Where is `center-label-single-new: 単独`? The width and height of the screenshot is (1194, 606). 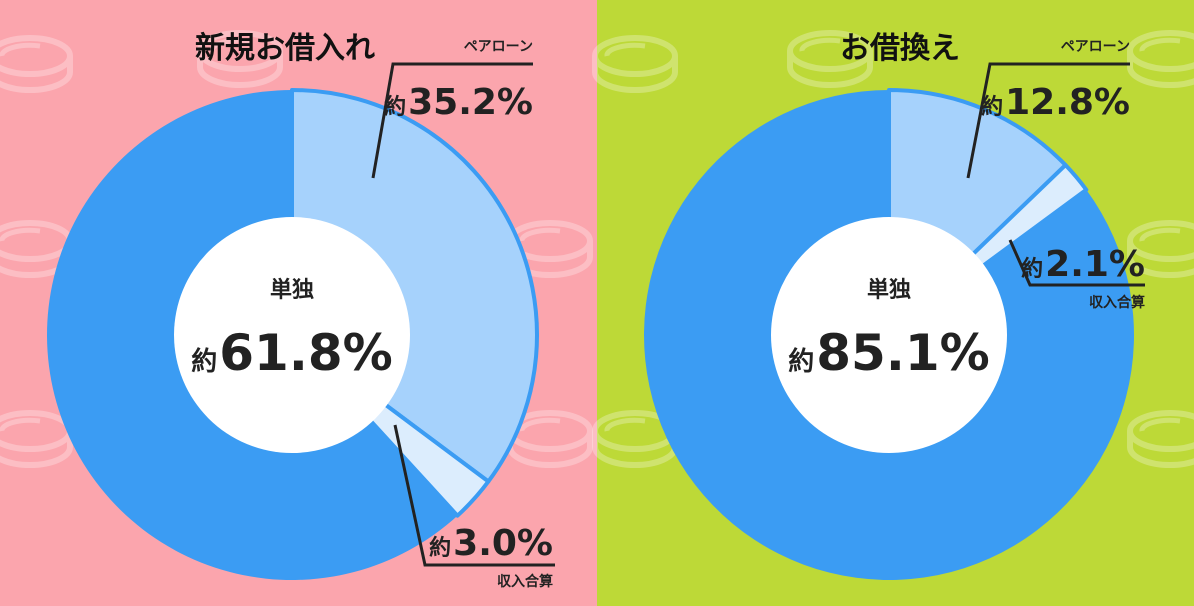
center-label-single-new: 単独 is located at coordinates (292, 290).